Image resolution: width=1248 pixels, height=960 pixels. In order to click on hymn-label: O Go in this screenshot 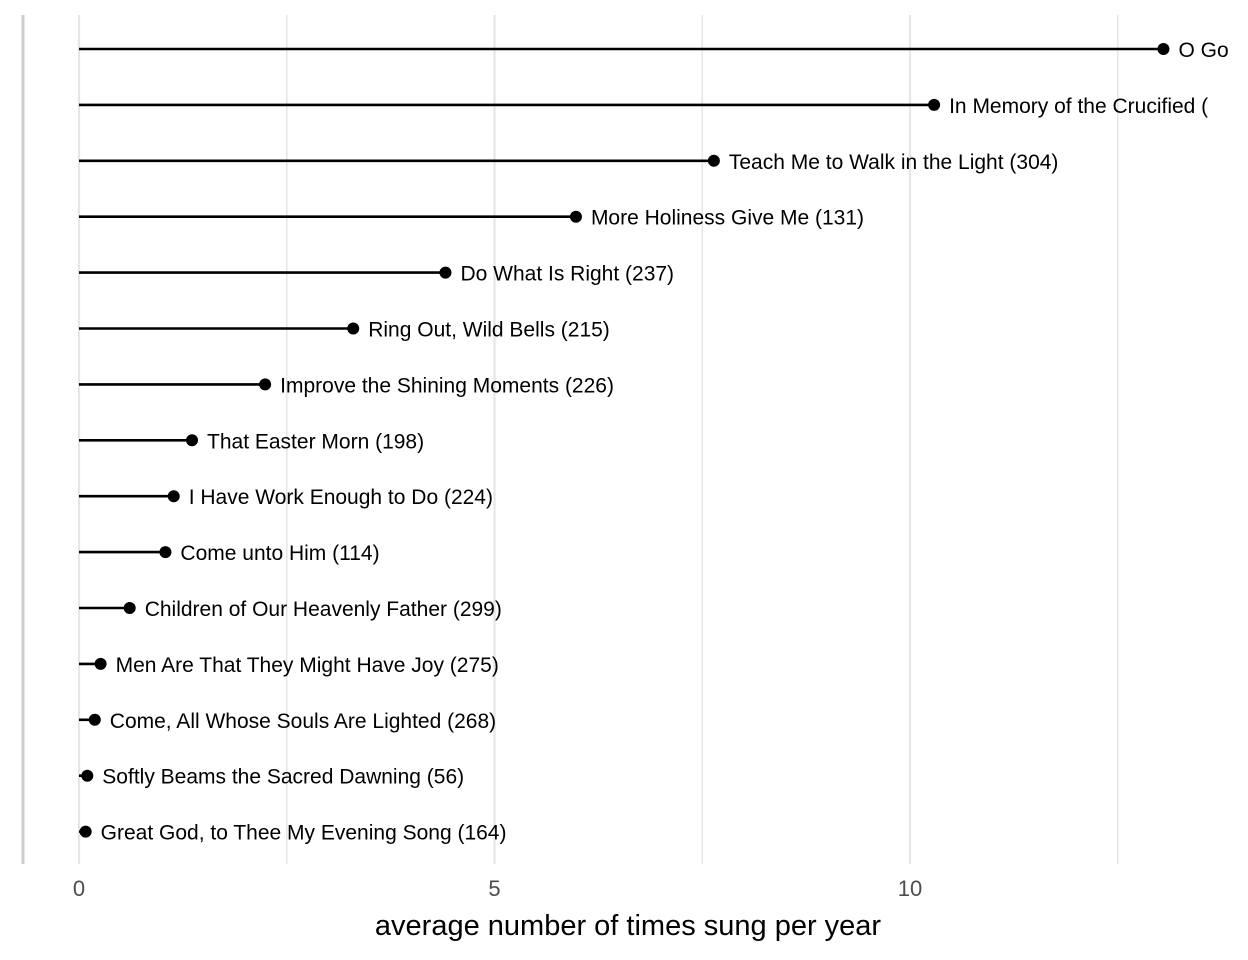, I will do `click(1203, 50)`.